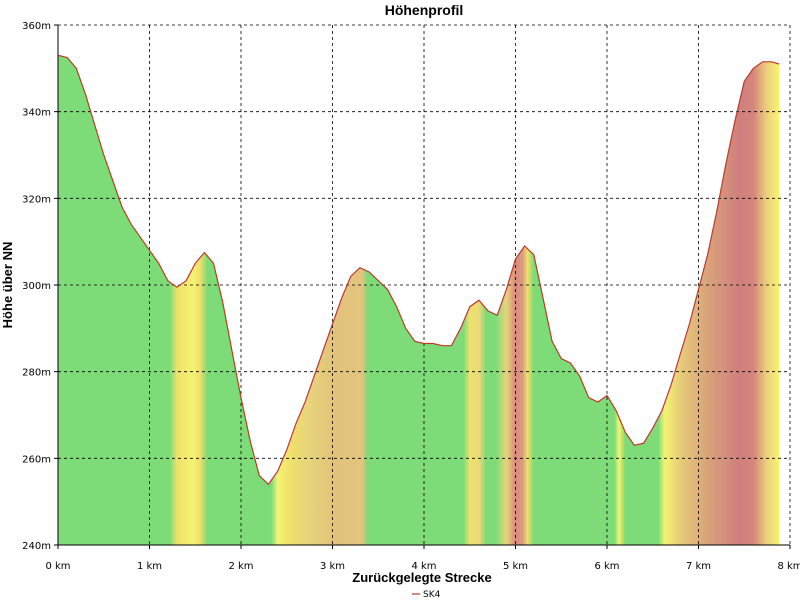 This screenshot has height=600, width=800. What do you see at coordinates (57, 566) in the screenshot?
I see `x-tick-label: 0 km` at bounding box center [57, 566].